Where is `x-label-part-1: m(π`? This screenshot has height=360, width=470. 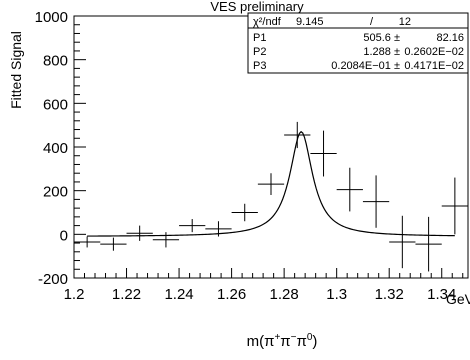 x-label-part-1: m(π is located at coordinates (261, 341).